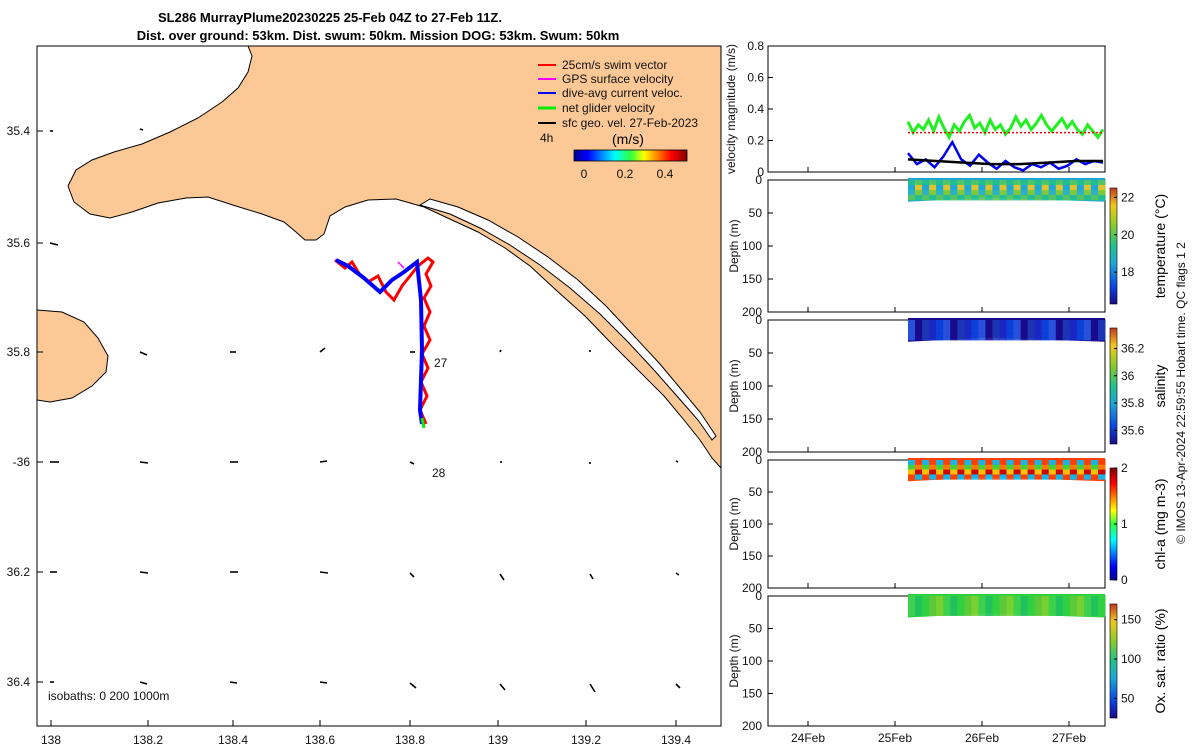 The height and width of the screenshot is (755, 1200). Describe the element at coordinates (1131, 620) in the screenshot. I see `colorbar-tick-label: 150` at that location.